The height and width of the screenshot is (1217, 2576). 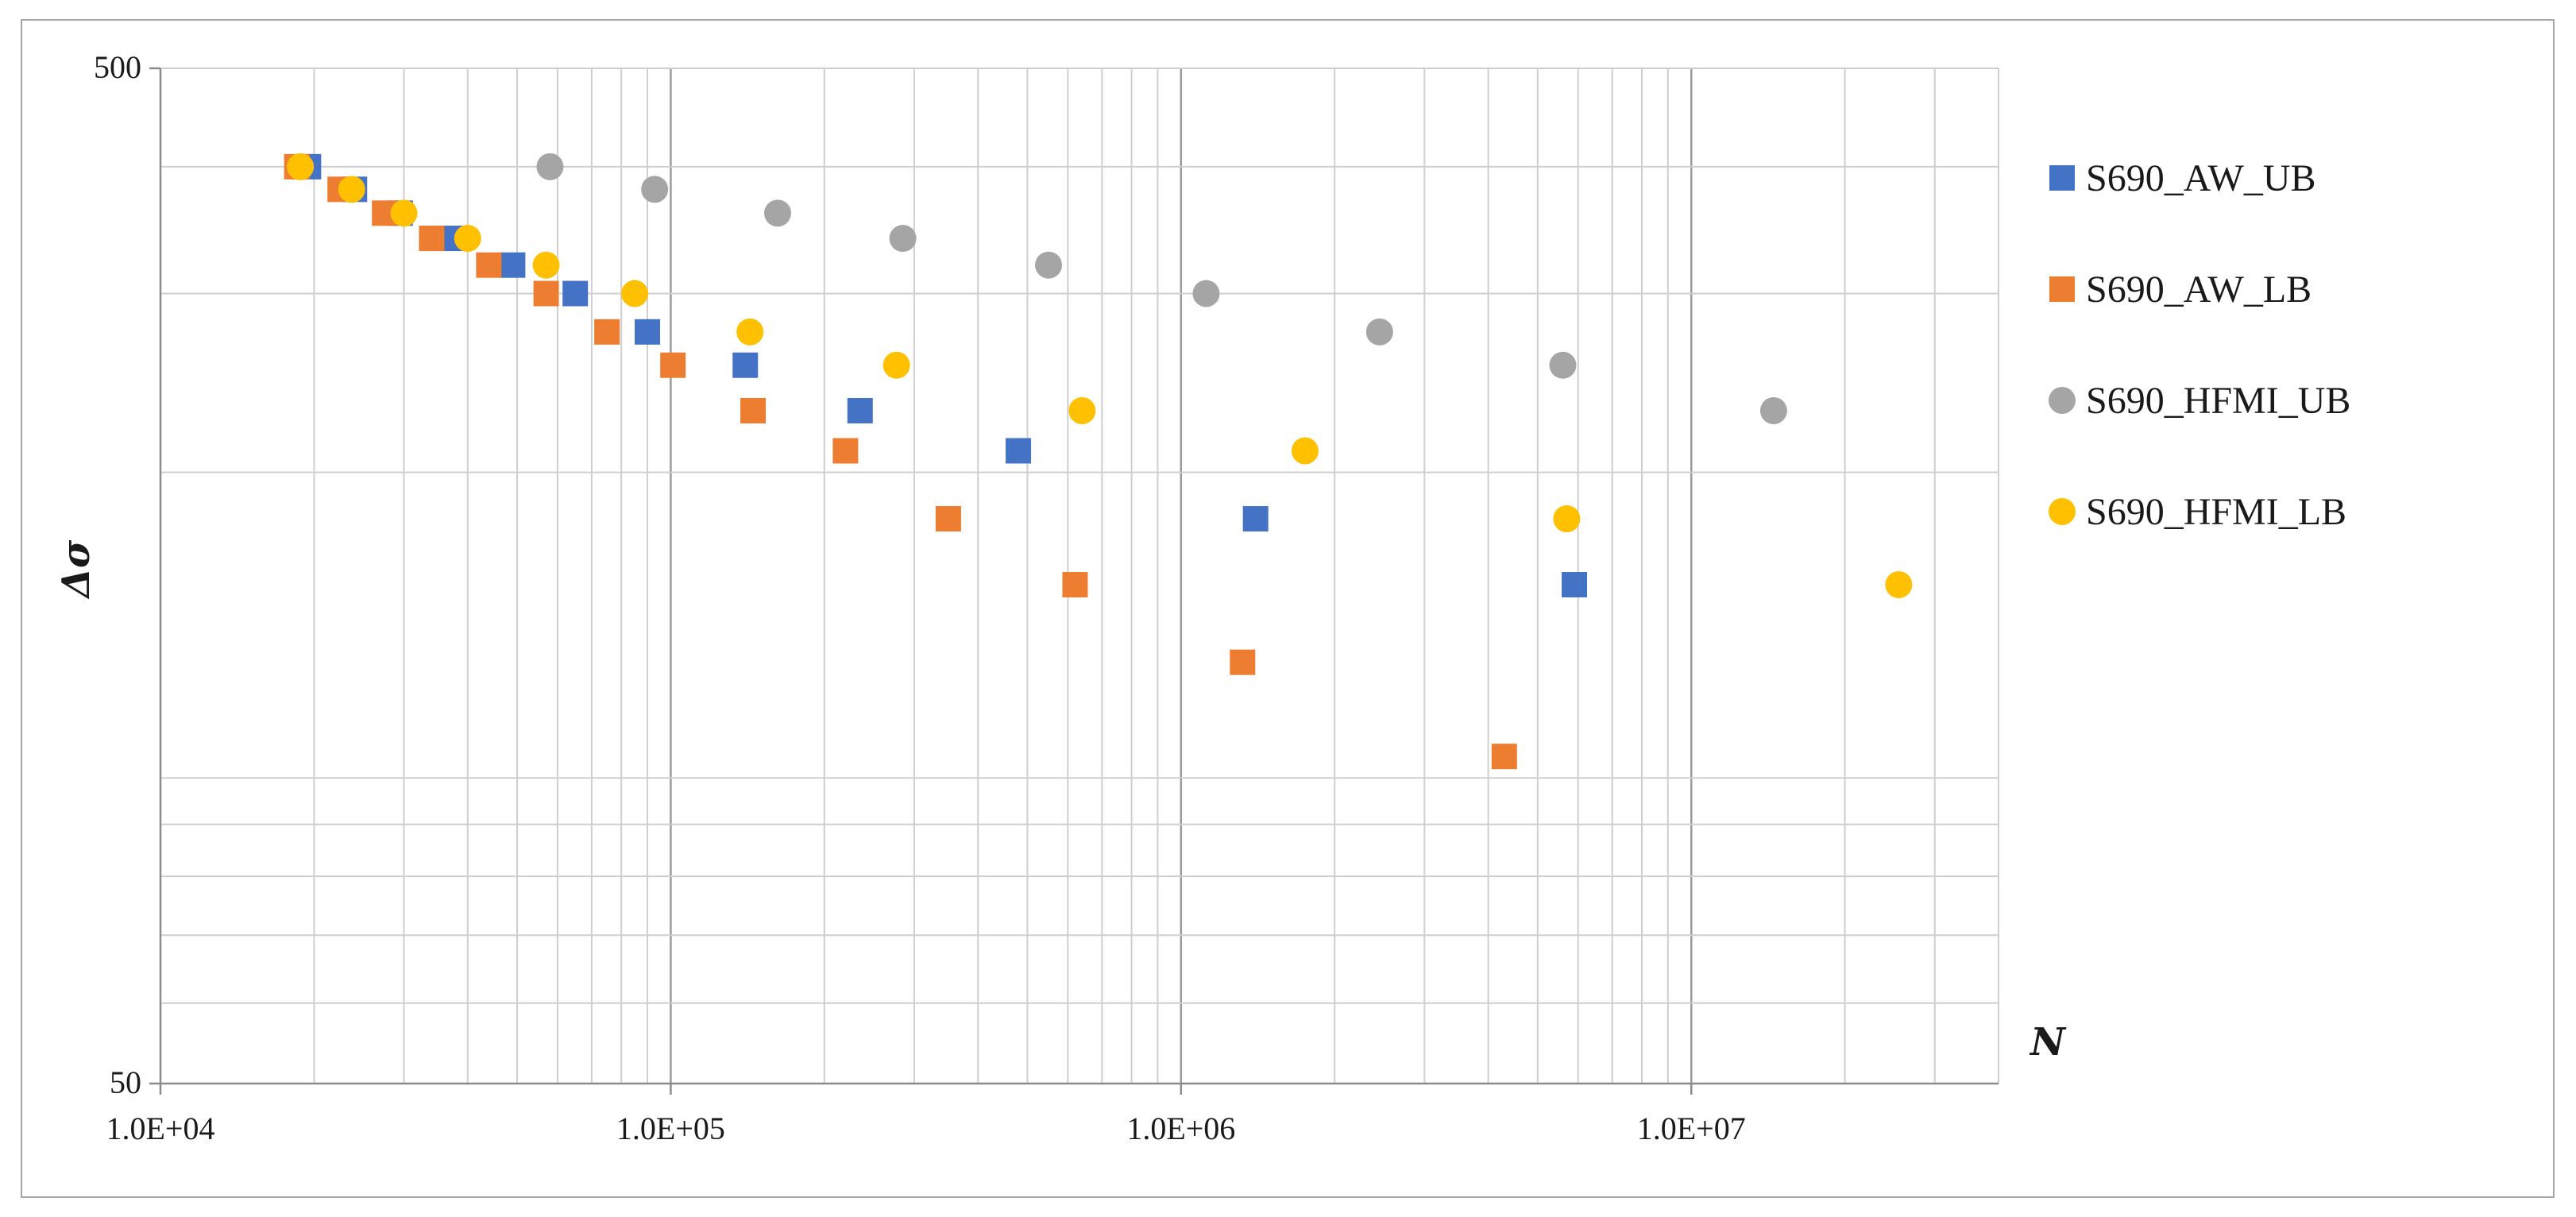 What do you see at coordinates (2218, 401) in the screenshot?
I see `legend-label: S690_HFMI_UB` at bounding box center [2218, 401].